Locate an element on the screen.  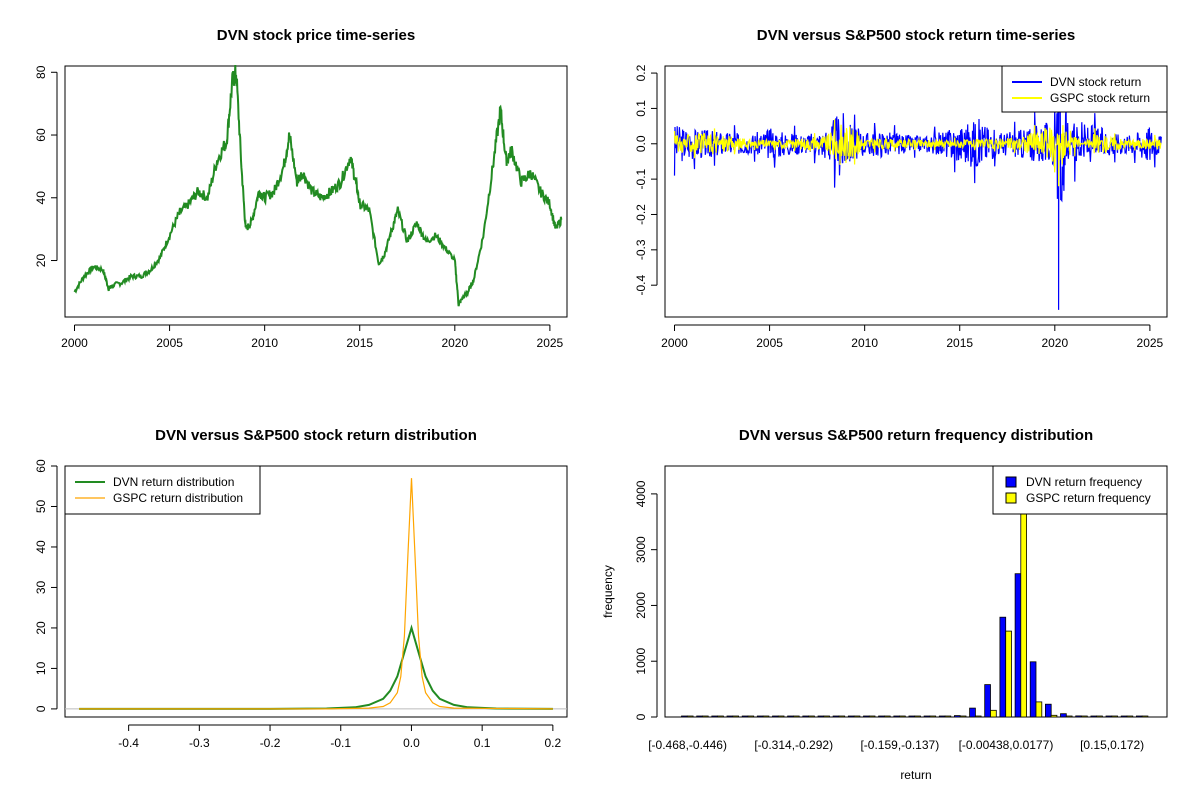
legend-label: DVN return distribution is located at coordinates (173, 482).